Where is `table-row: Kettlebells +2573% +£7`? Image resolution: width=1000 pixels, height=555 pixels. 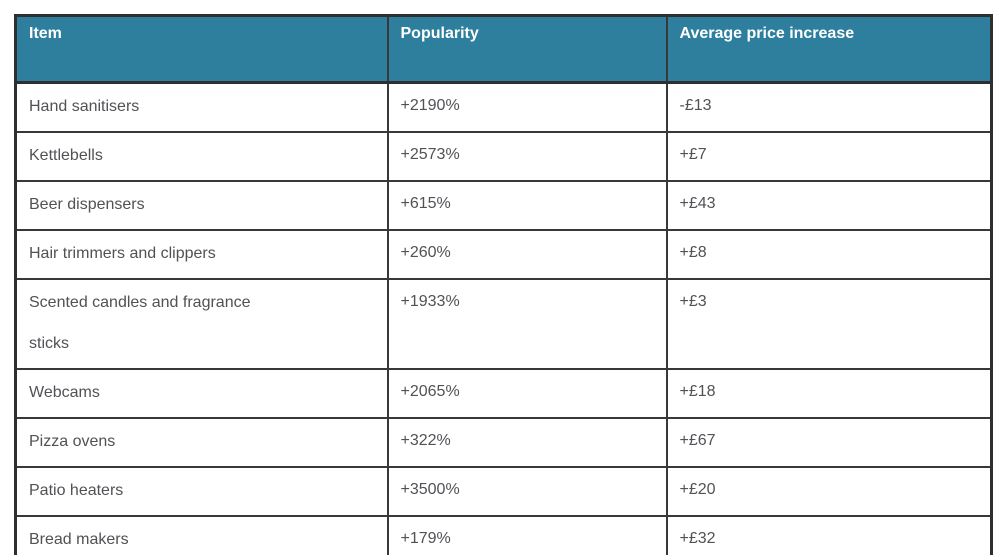
table-row: Kettlebells +2573% +£7 is located at coordinates (503, 156).